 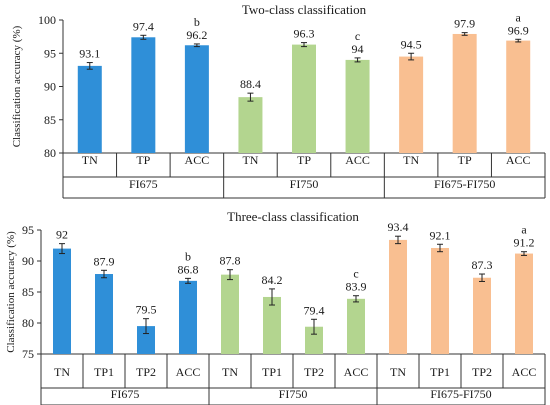 I want to click on data-label: 92, so click(x=62, y=235).